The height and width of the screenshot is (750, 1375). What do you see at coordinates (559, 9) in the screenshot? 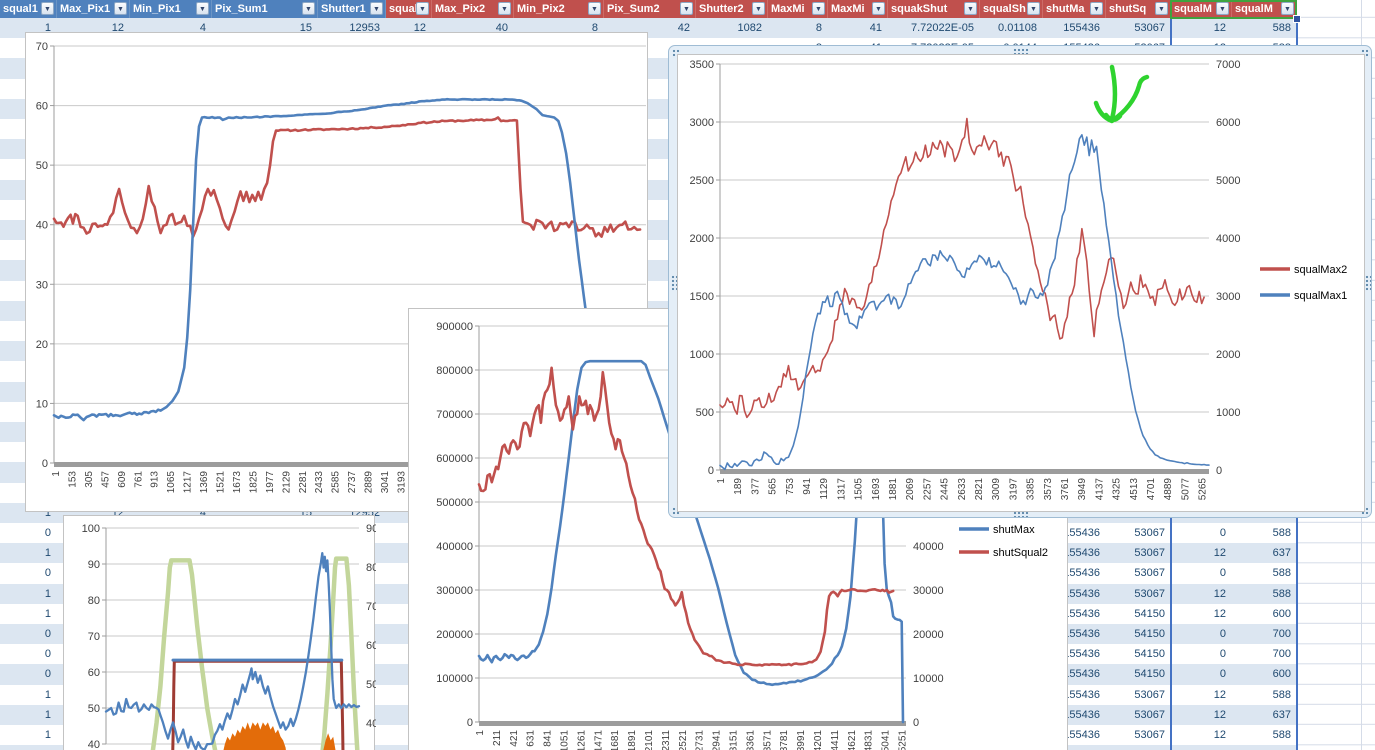
I see `column-header-min_pix2: Min_Pix2 ▼` at bounding box center [559, 9].